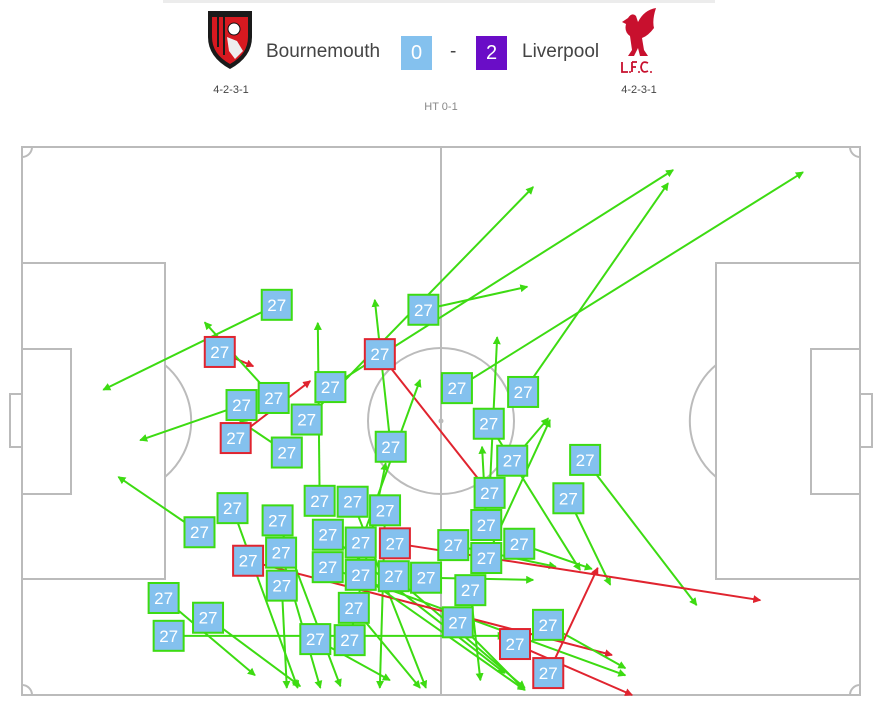 The image size is (880, 710). What do you see at coordinates (561, 51) in the screenshot?
I see `away-team-name: Liverpool` at bounding box center [561, 51].